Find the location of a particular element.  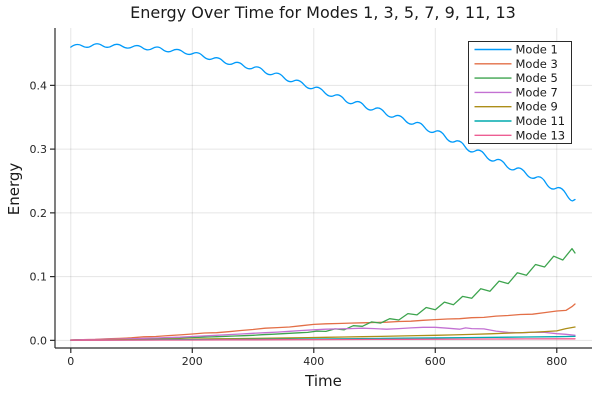

legend-item: Mode 9 is located at coordinates (516, 107).